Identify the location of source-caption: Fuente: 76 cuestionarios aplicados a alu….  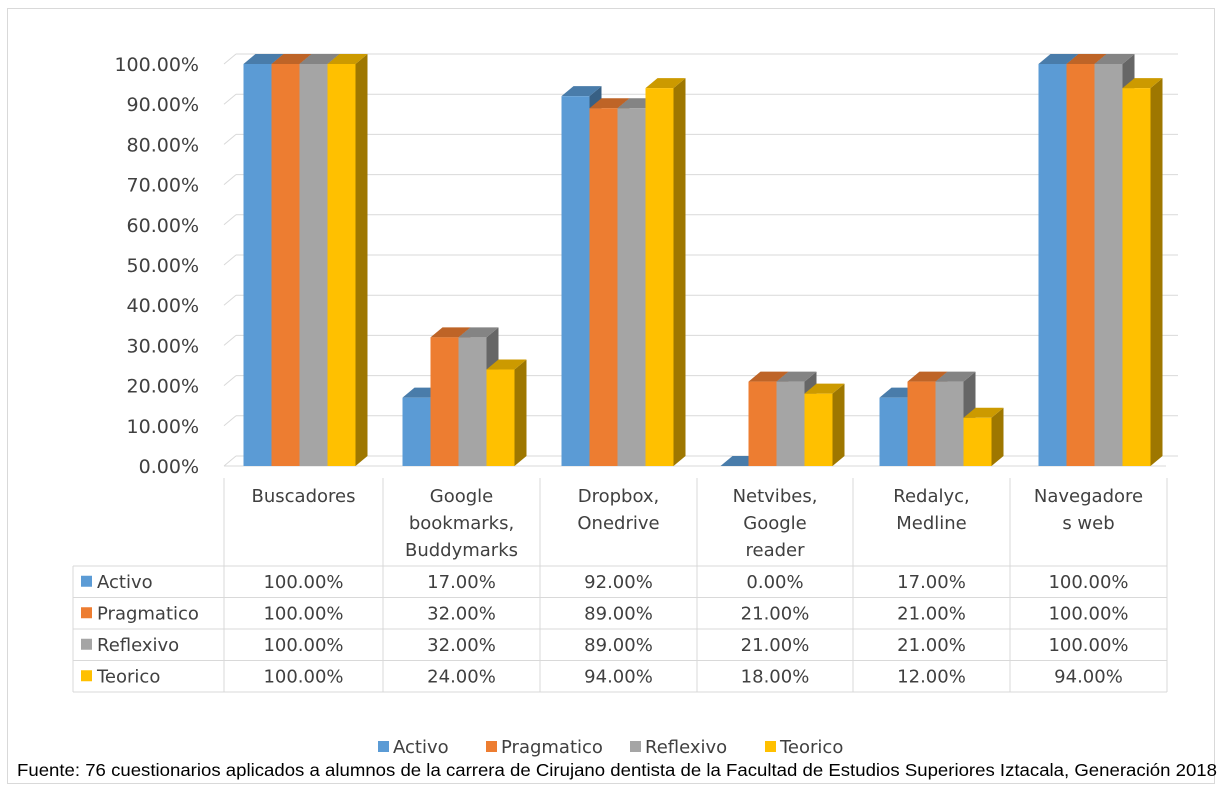
(617, 770).